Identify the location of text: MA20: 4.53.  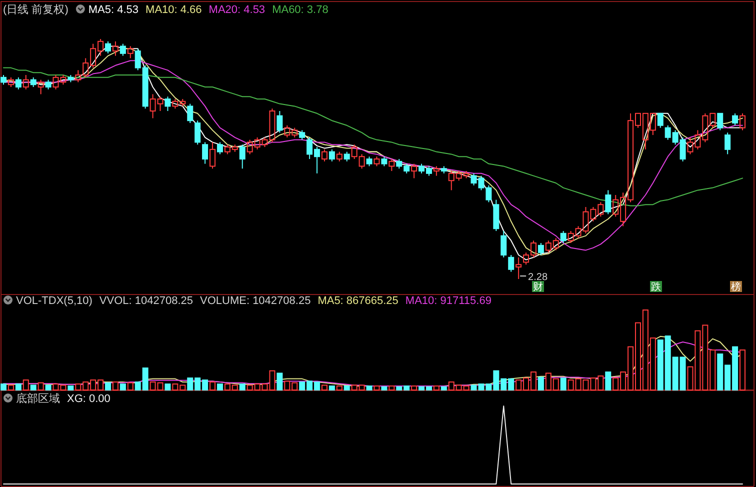
(237, 10).